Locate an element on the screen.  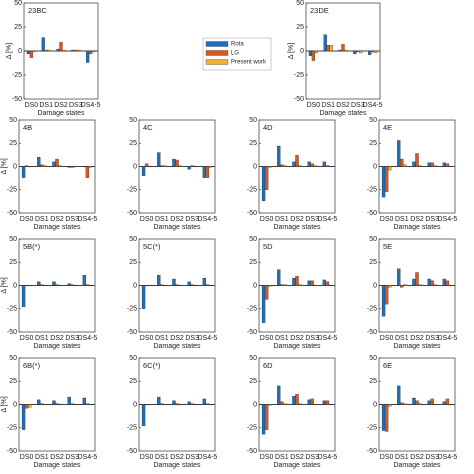
legend-label: Present work is located at coordinates (249, 63).